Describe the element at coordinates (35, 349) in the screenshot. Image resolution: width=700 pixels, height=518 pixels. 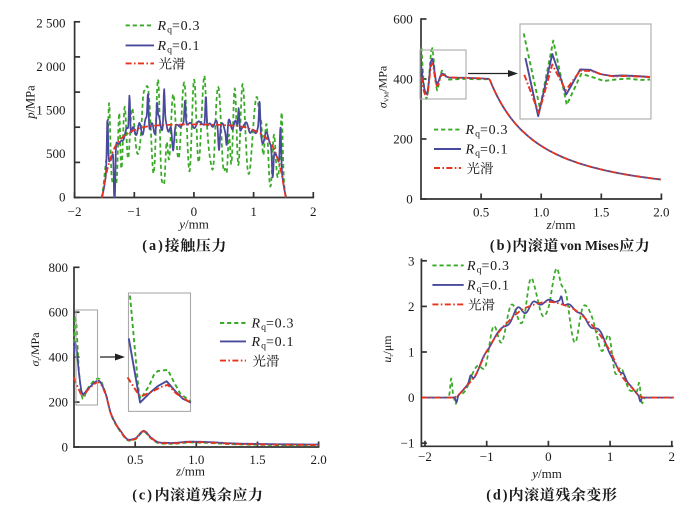
I see `svg-text: σr/MPa` at that location.